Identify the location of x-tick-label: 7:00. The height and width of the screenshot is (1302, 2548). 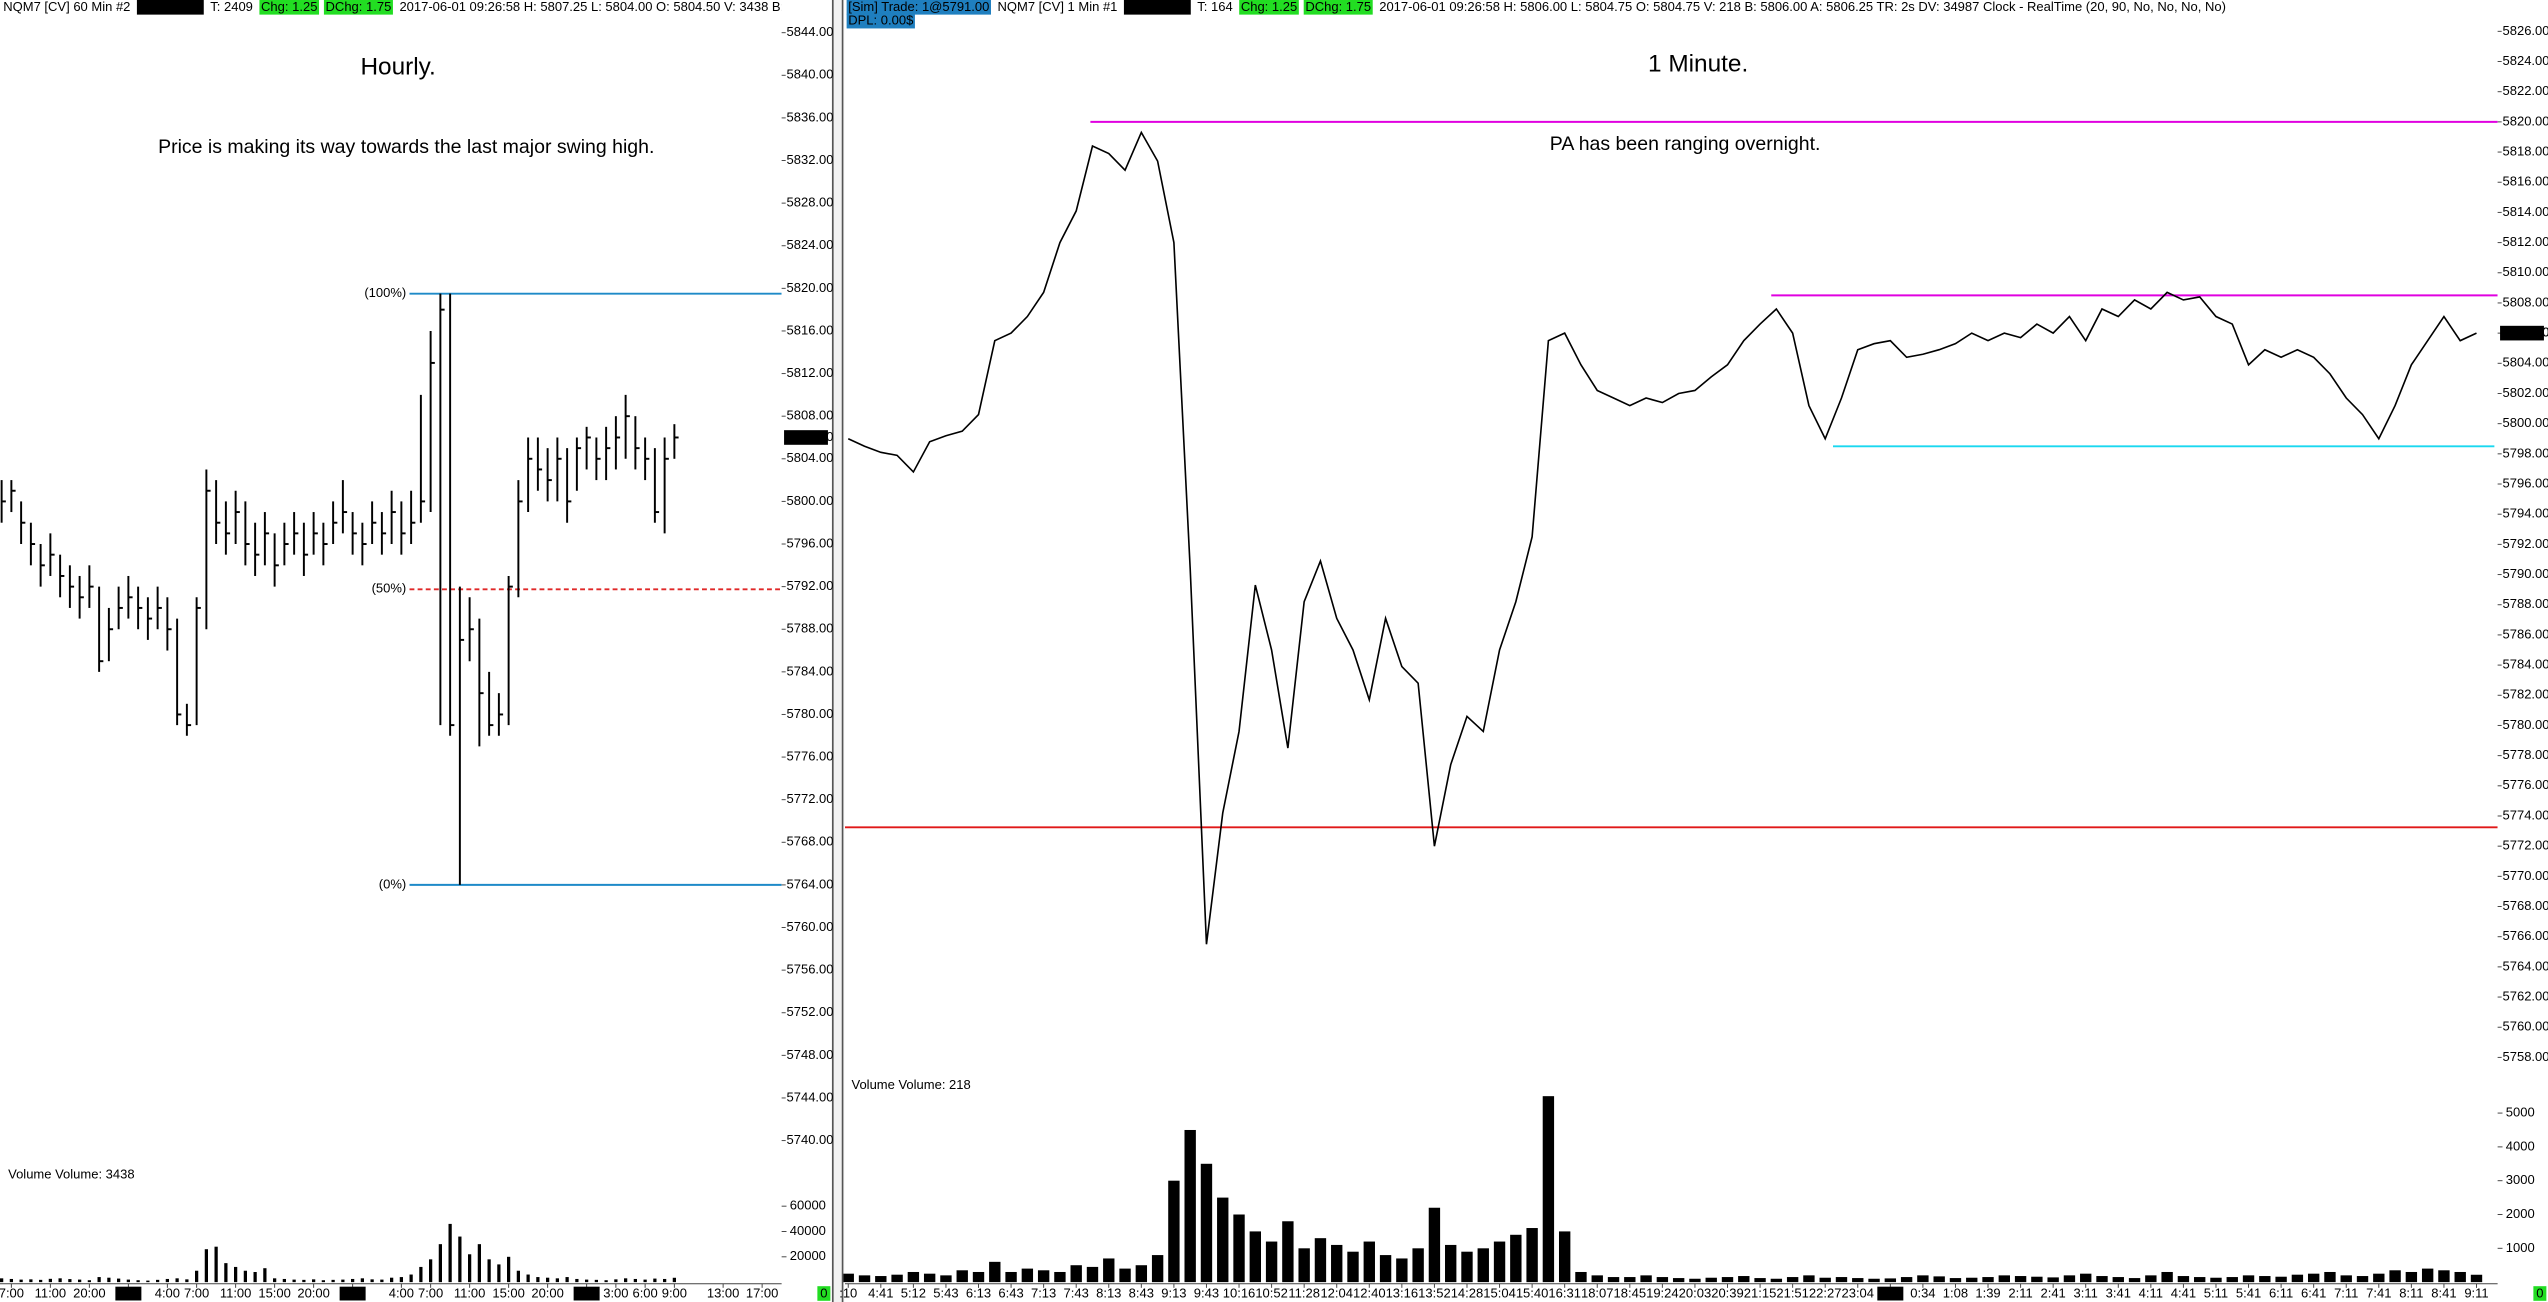
(12, 1292).